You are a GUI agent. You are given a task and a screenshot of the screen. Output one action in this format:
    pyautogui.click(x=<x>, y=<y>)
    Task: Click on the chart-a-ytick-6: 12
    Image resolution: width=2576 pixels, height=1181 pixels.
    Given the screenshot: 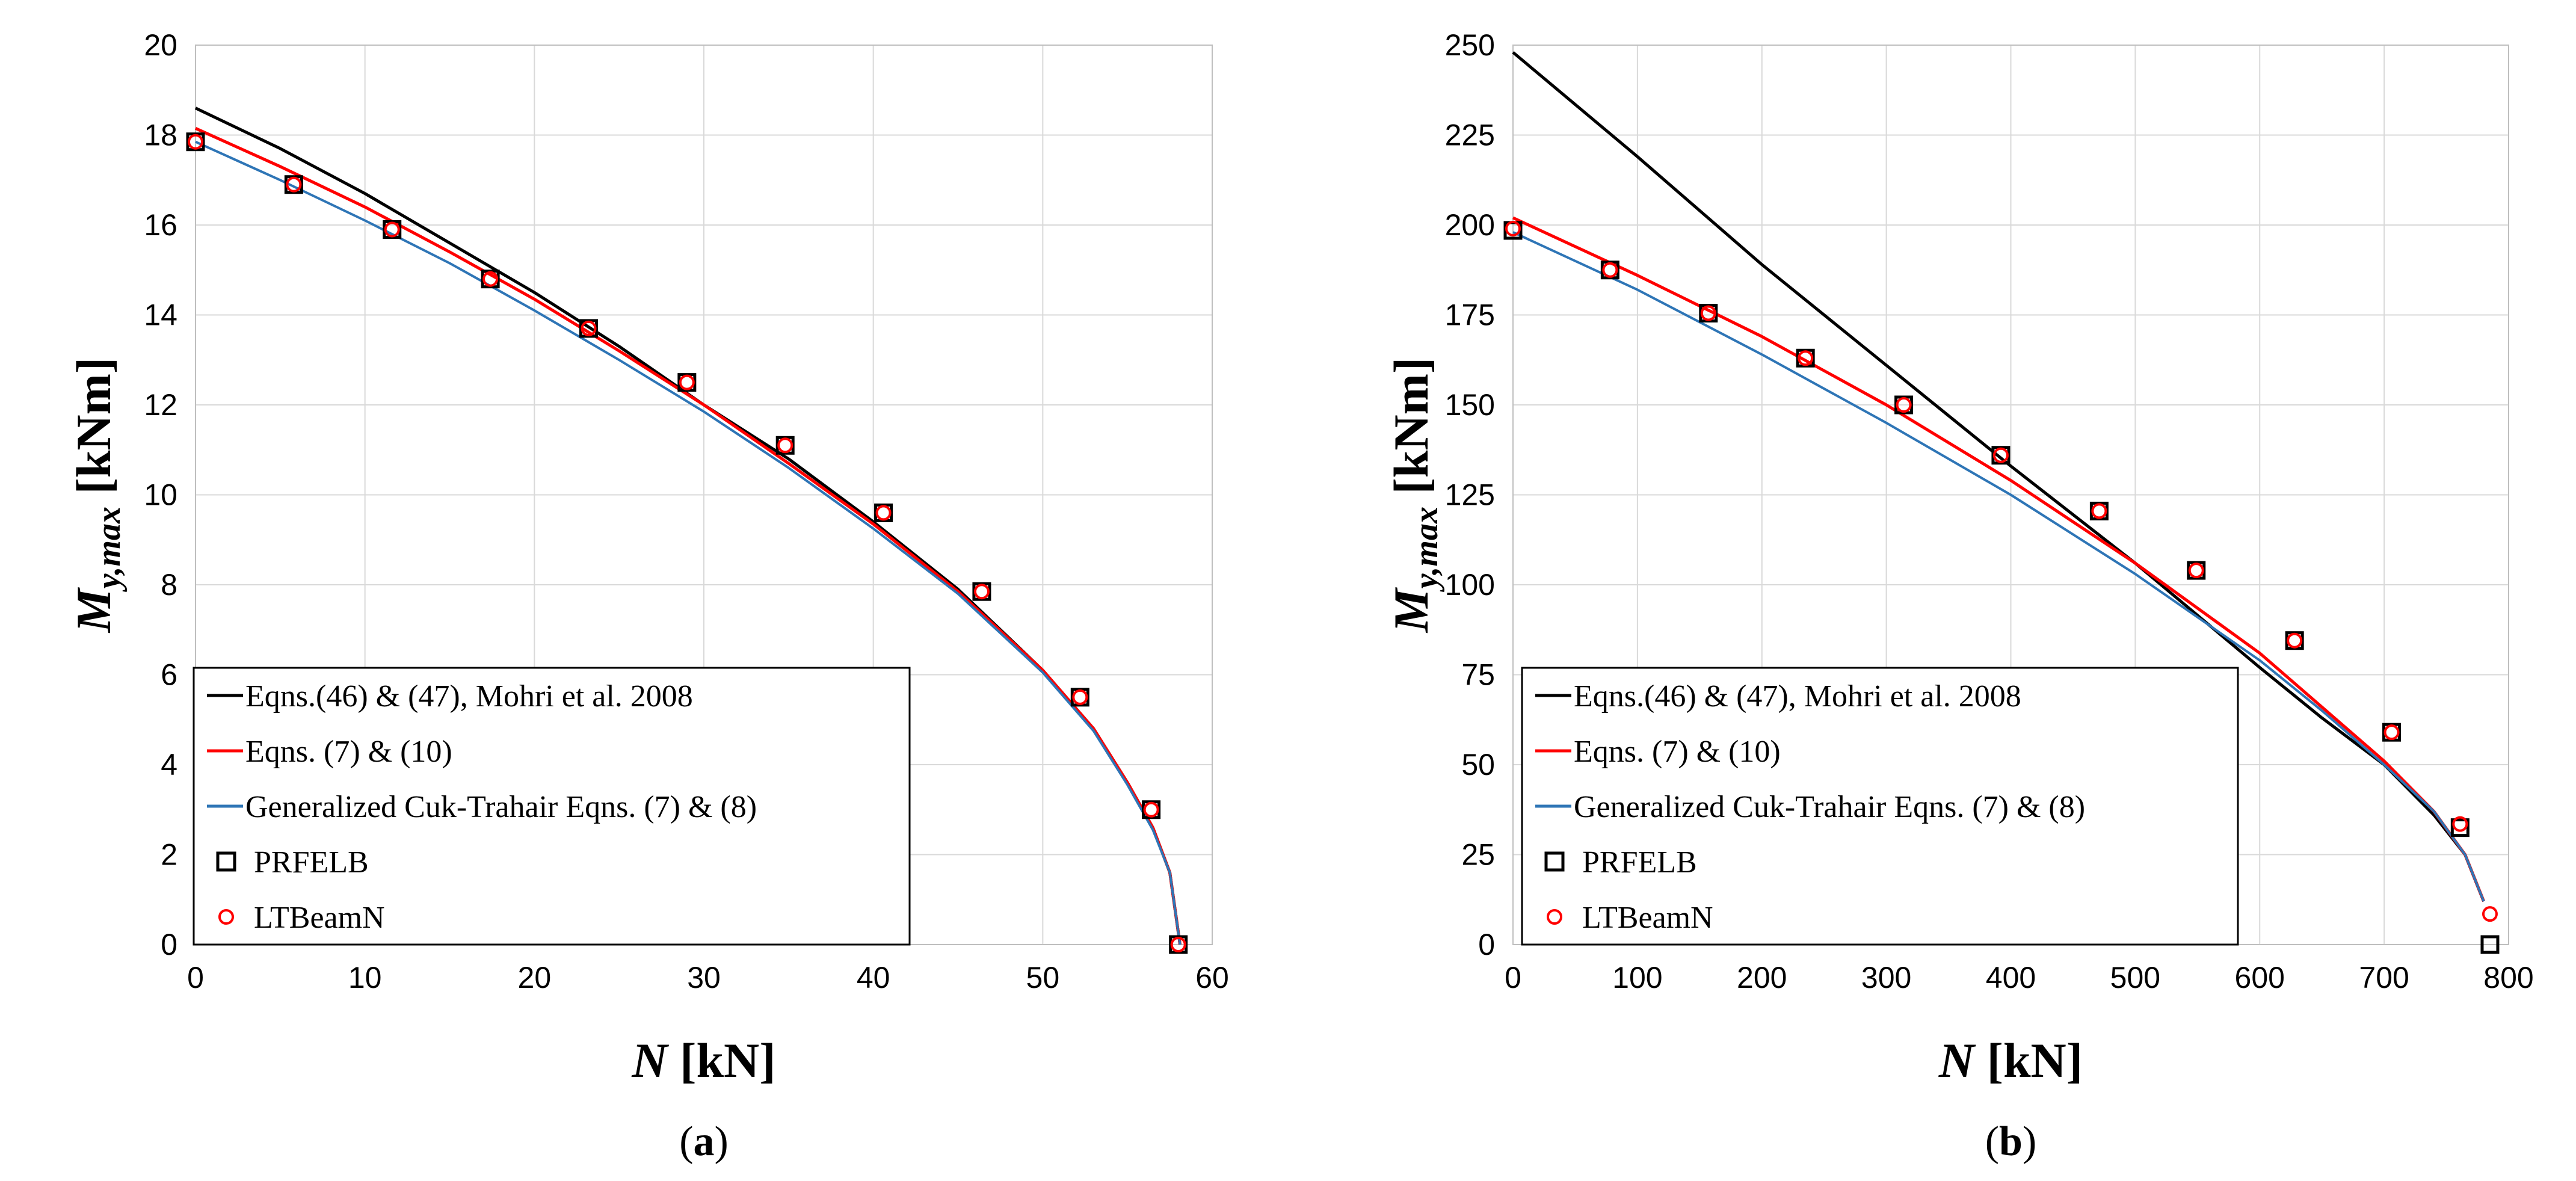 What is the action you would take?
    pyautogui.click(x=160, y=405)
    